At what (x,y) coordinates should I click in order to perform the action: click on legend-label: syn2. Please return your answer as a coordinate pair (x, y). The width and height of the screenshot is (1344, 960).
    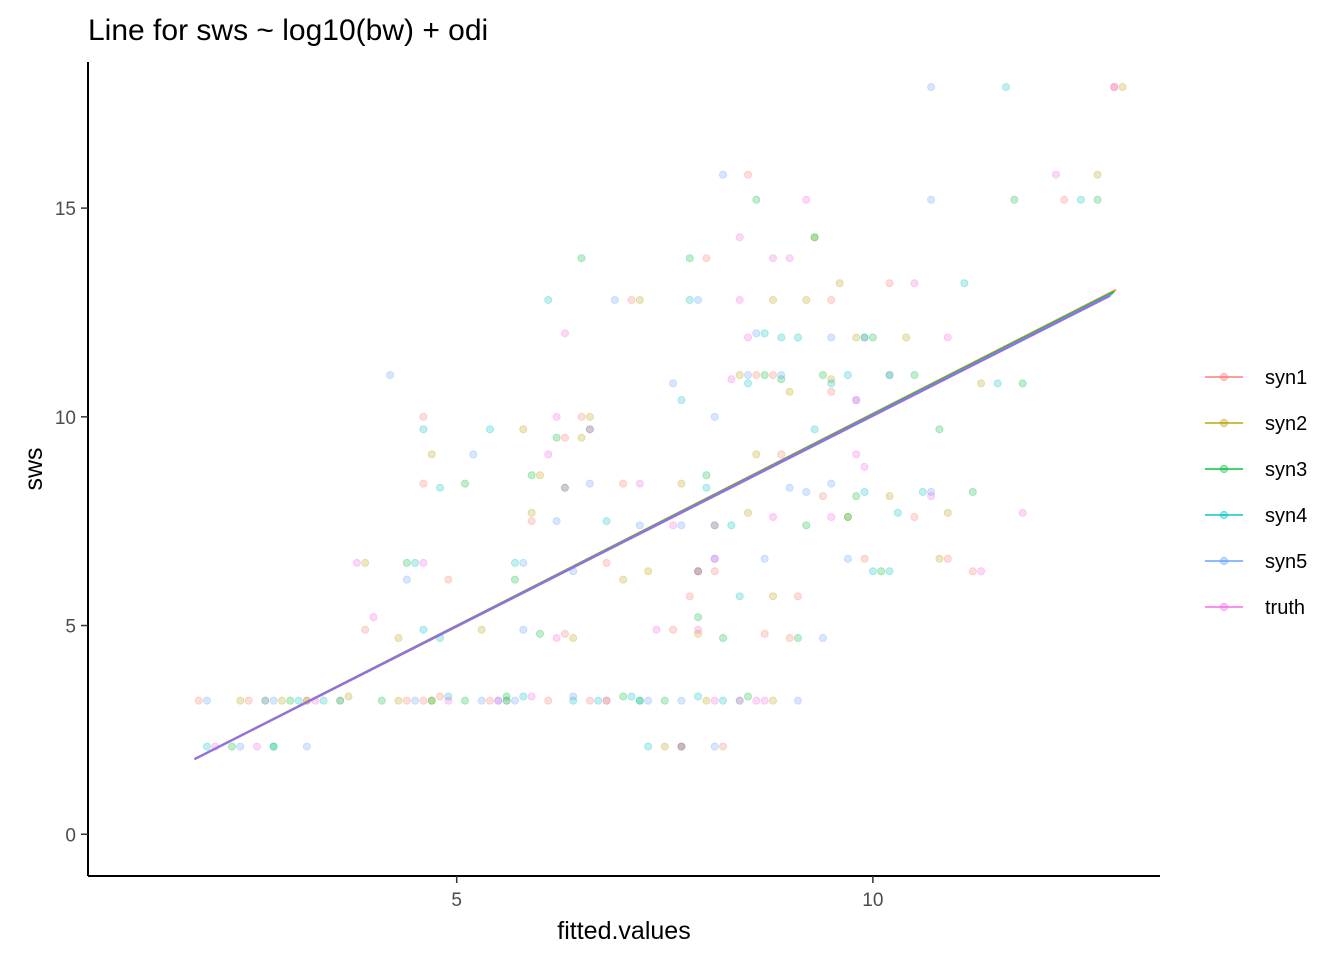
    Looking at the image, I should click on (1286, 424).